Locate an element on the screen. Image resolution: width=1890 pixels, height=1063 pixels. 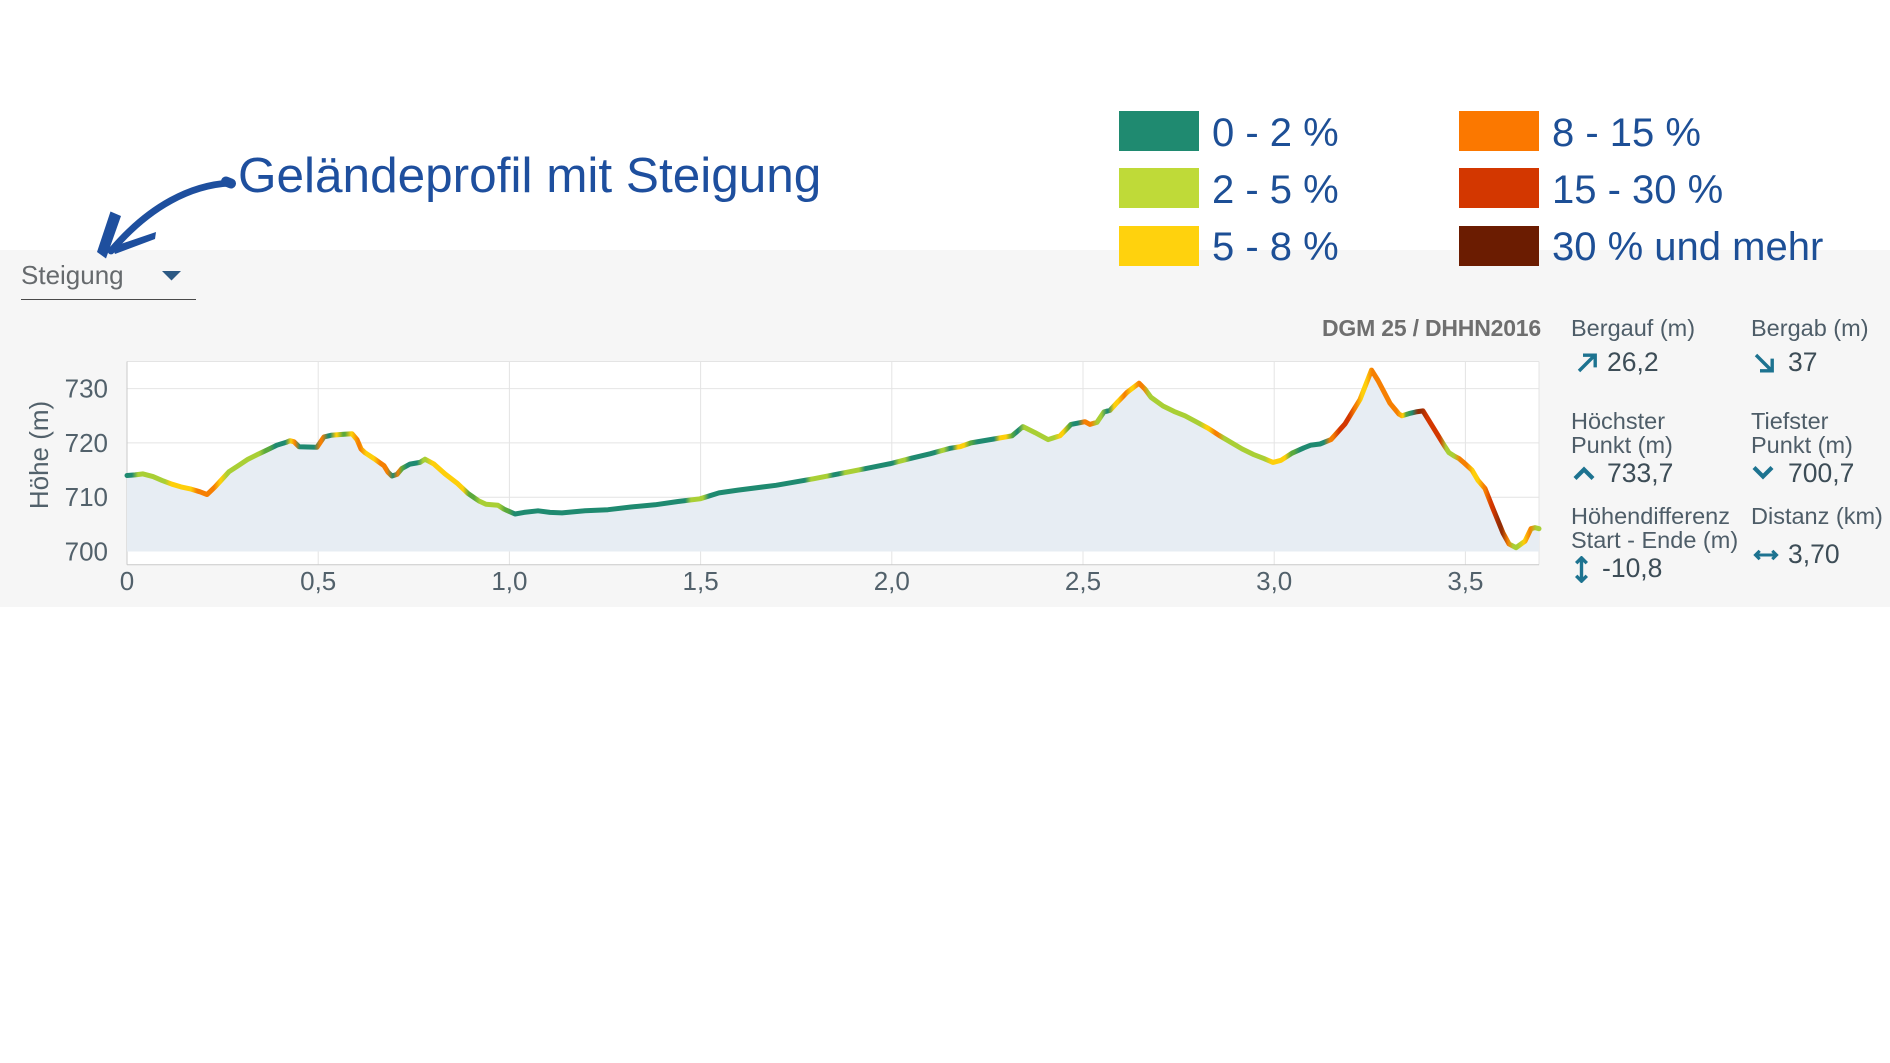
svg-text: 730 is located at coordinates (86, 389).